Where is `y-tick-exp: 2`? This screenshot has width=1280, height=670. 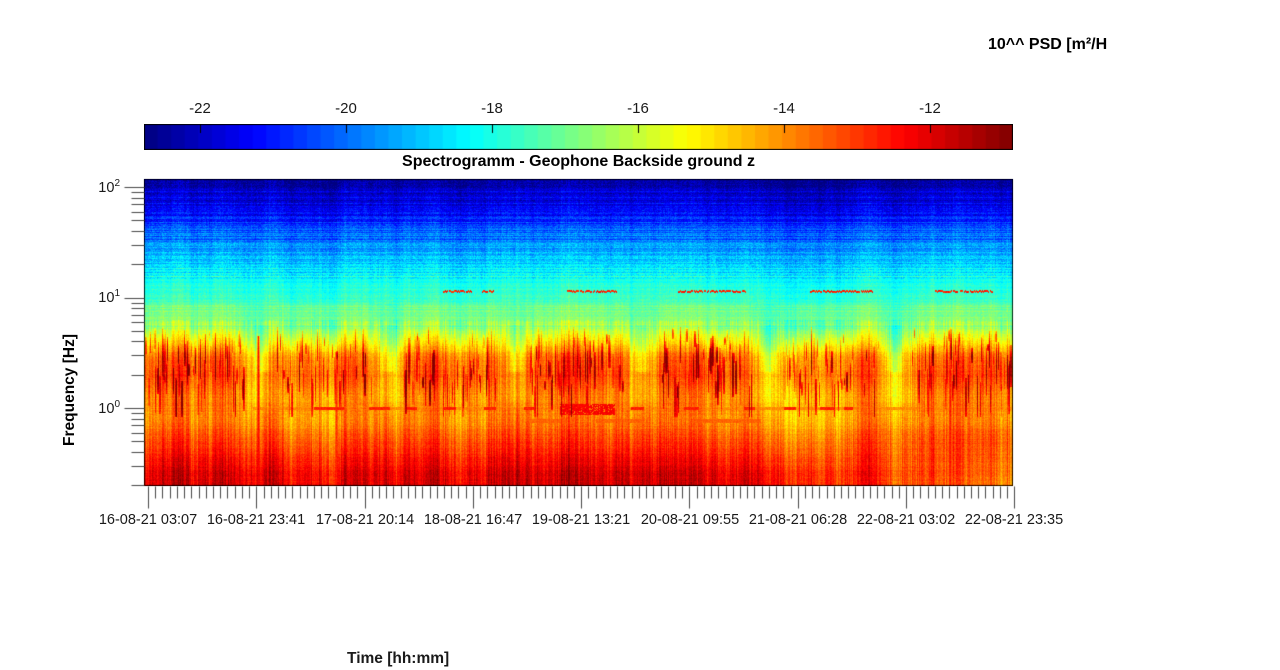 y-tick-exp: 2 is located at coordinates (117, 183).